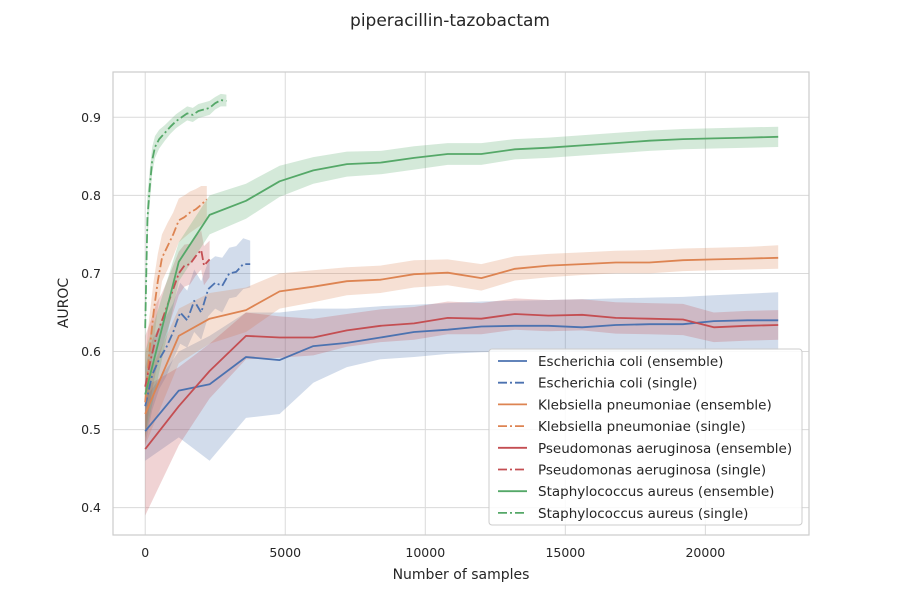  What do you see at coordinates (656, 492) in the screenshot?
I see `legend-label: Staphylococcus aureus (ensemble)` at bounding box center [656, 492].